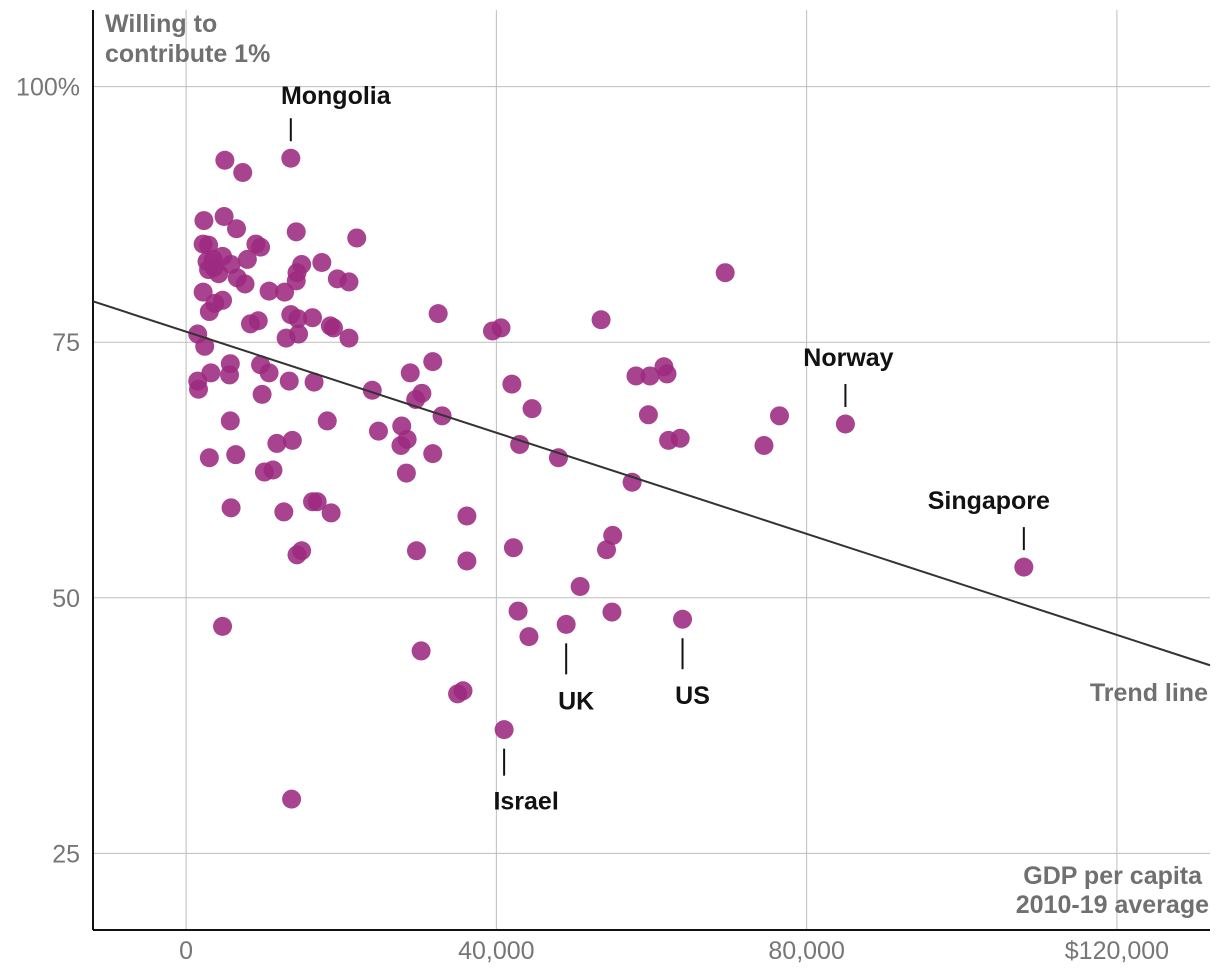 This screenshot has height=978, width=1220. What do you see at coordinates (1117, 951) in the screenshot?
I see `x-tick-label: $120,000` at bounding box center [1117, 951].